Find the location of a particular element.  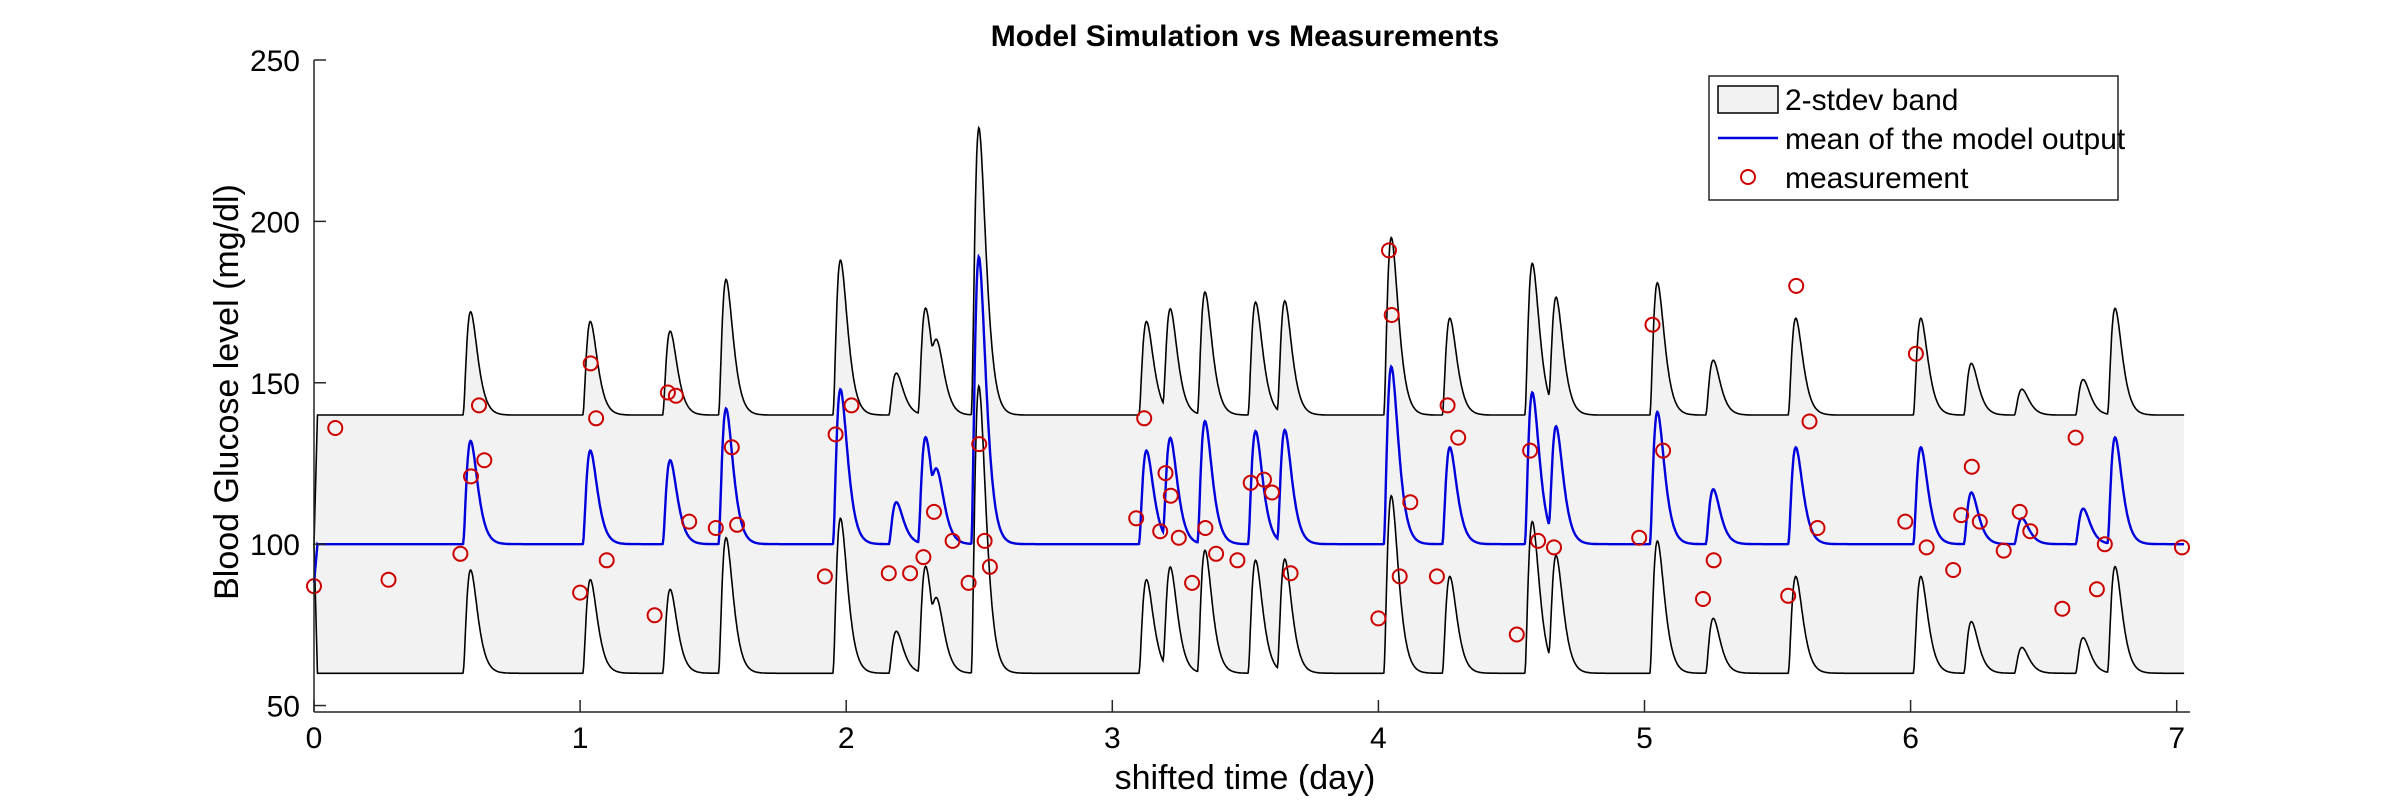

legend-band-swatch is located at coordinates (1748, 99).